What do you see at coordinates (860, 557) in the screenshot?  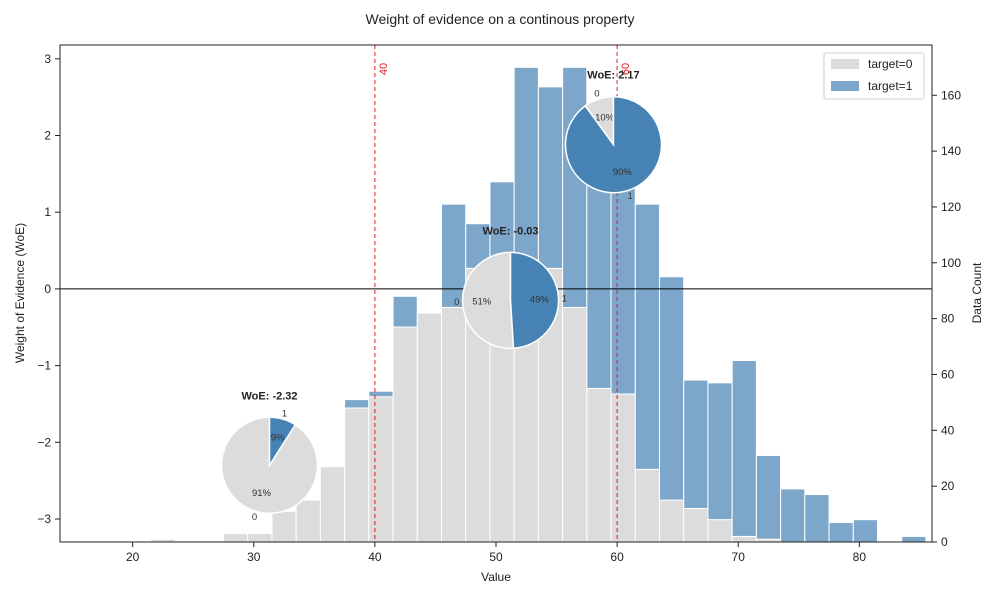 I see `x-tick-label: 80` at bounding box center [860, 557].